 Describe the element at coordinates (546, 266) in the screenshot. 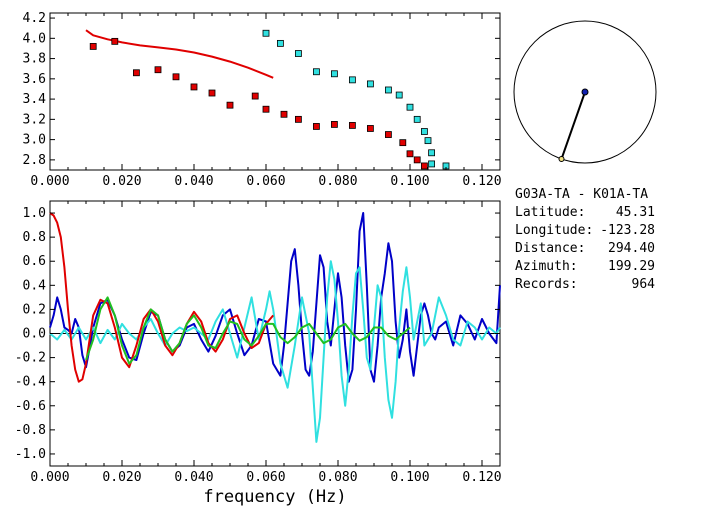

I see `azimuth-label: Azimuth:` at that location.